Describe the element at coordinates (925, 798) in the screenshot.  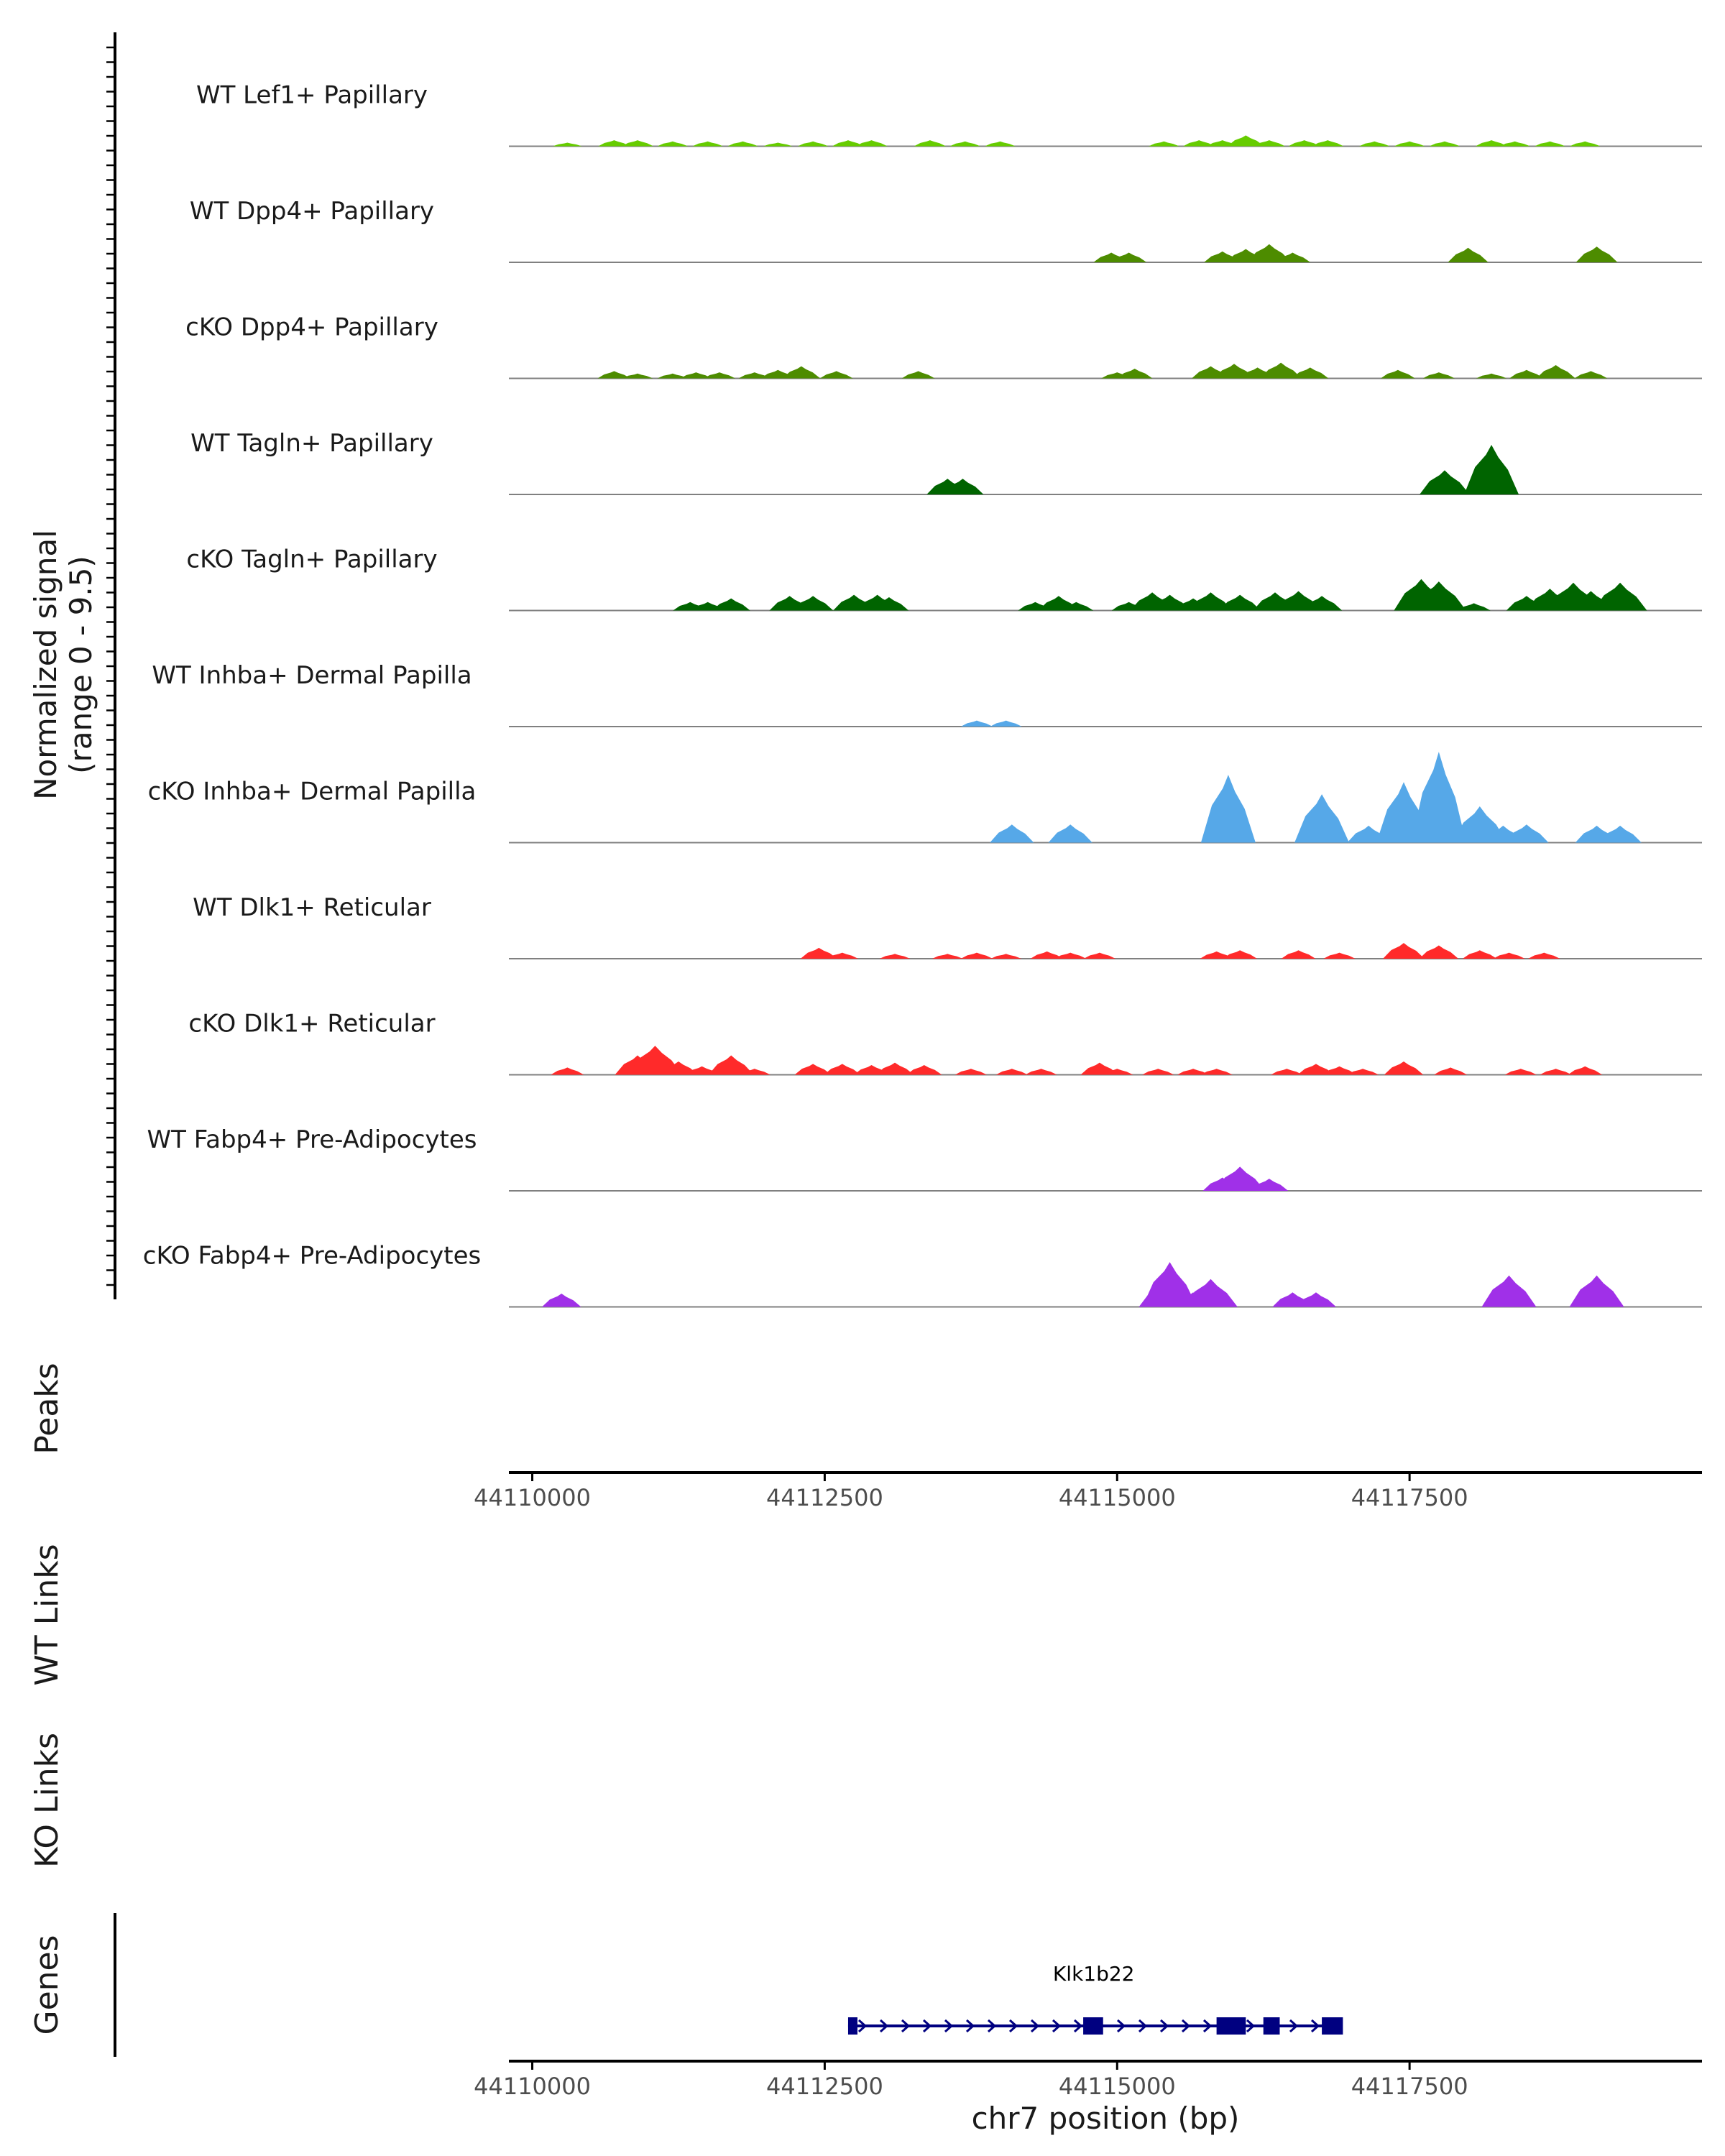
I see `track-6: cKO Inhba+ Dermal Papilla` at that location.